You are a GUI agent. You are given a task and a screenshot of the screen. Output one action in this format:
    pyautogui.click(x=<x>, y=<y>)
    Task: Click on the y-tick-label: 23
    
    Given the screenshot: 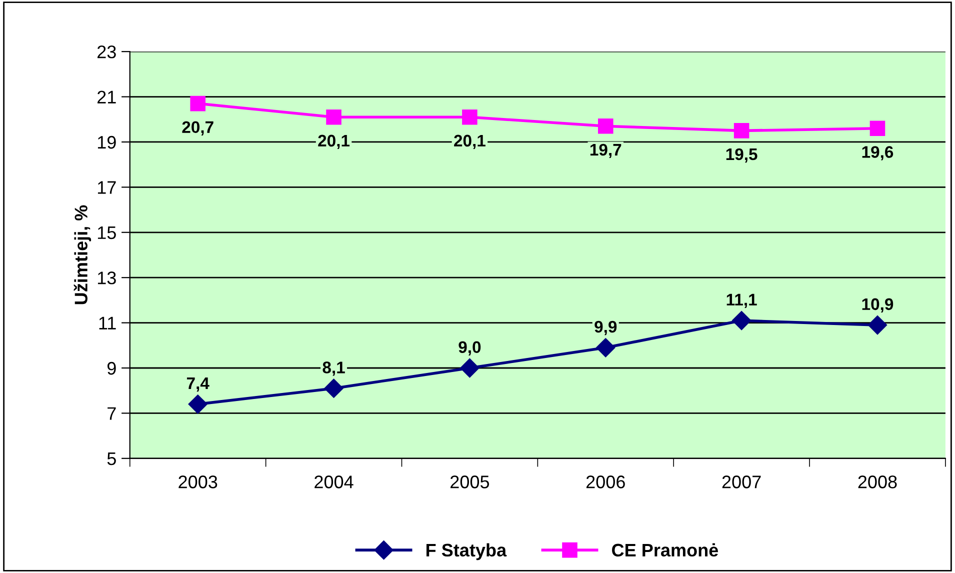 What is the action you would take?
    pyautogui.click(x=107, y=52)
    